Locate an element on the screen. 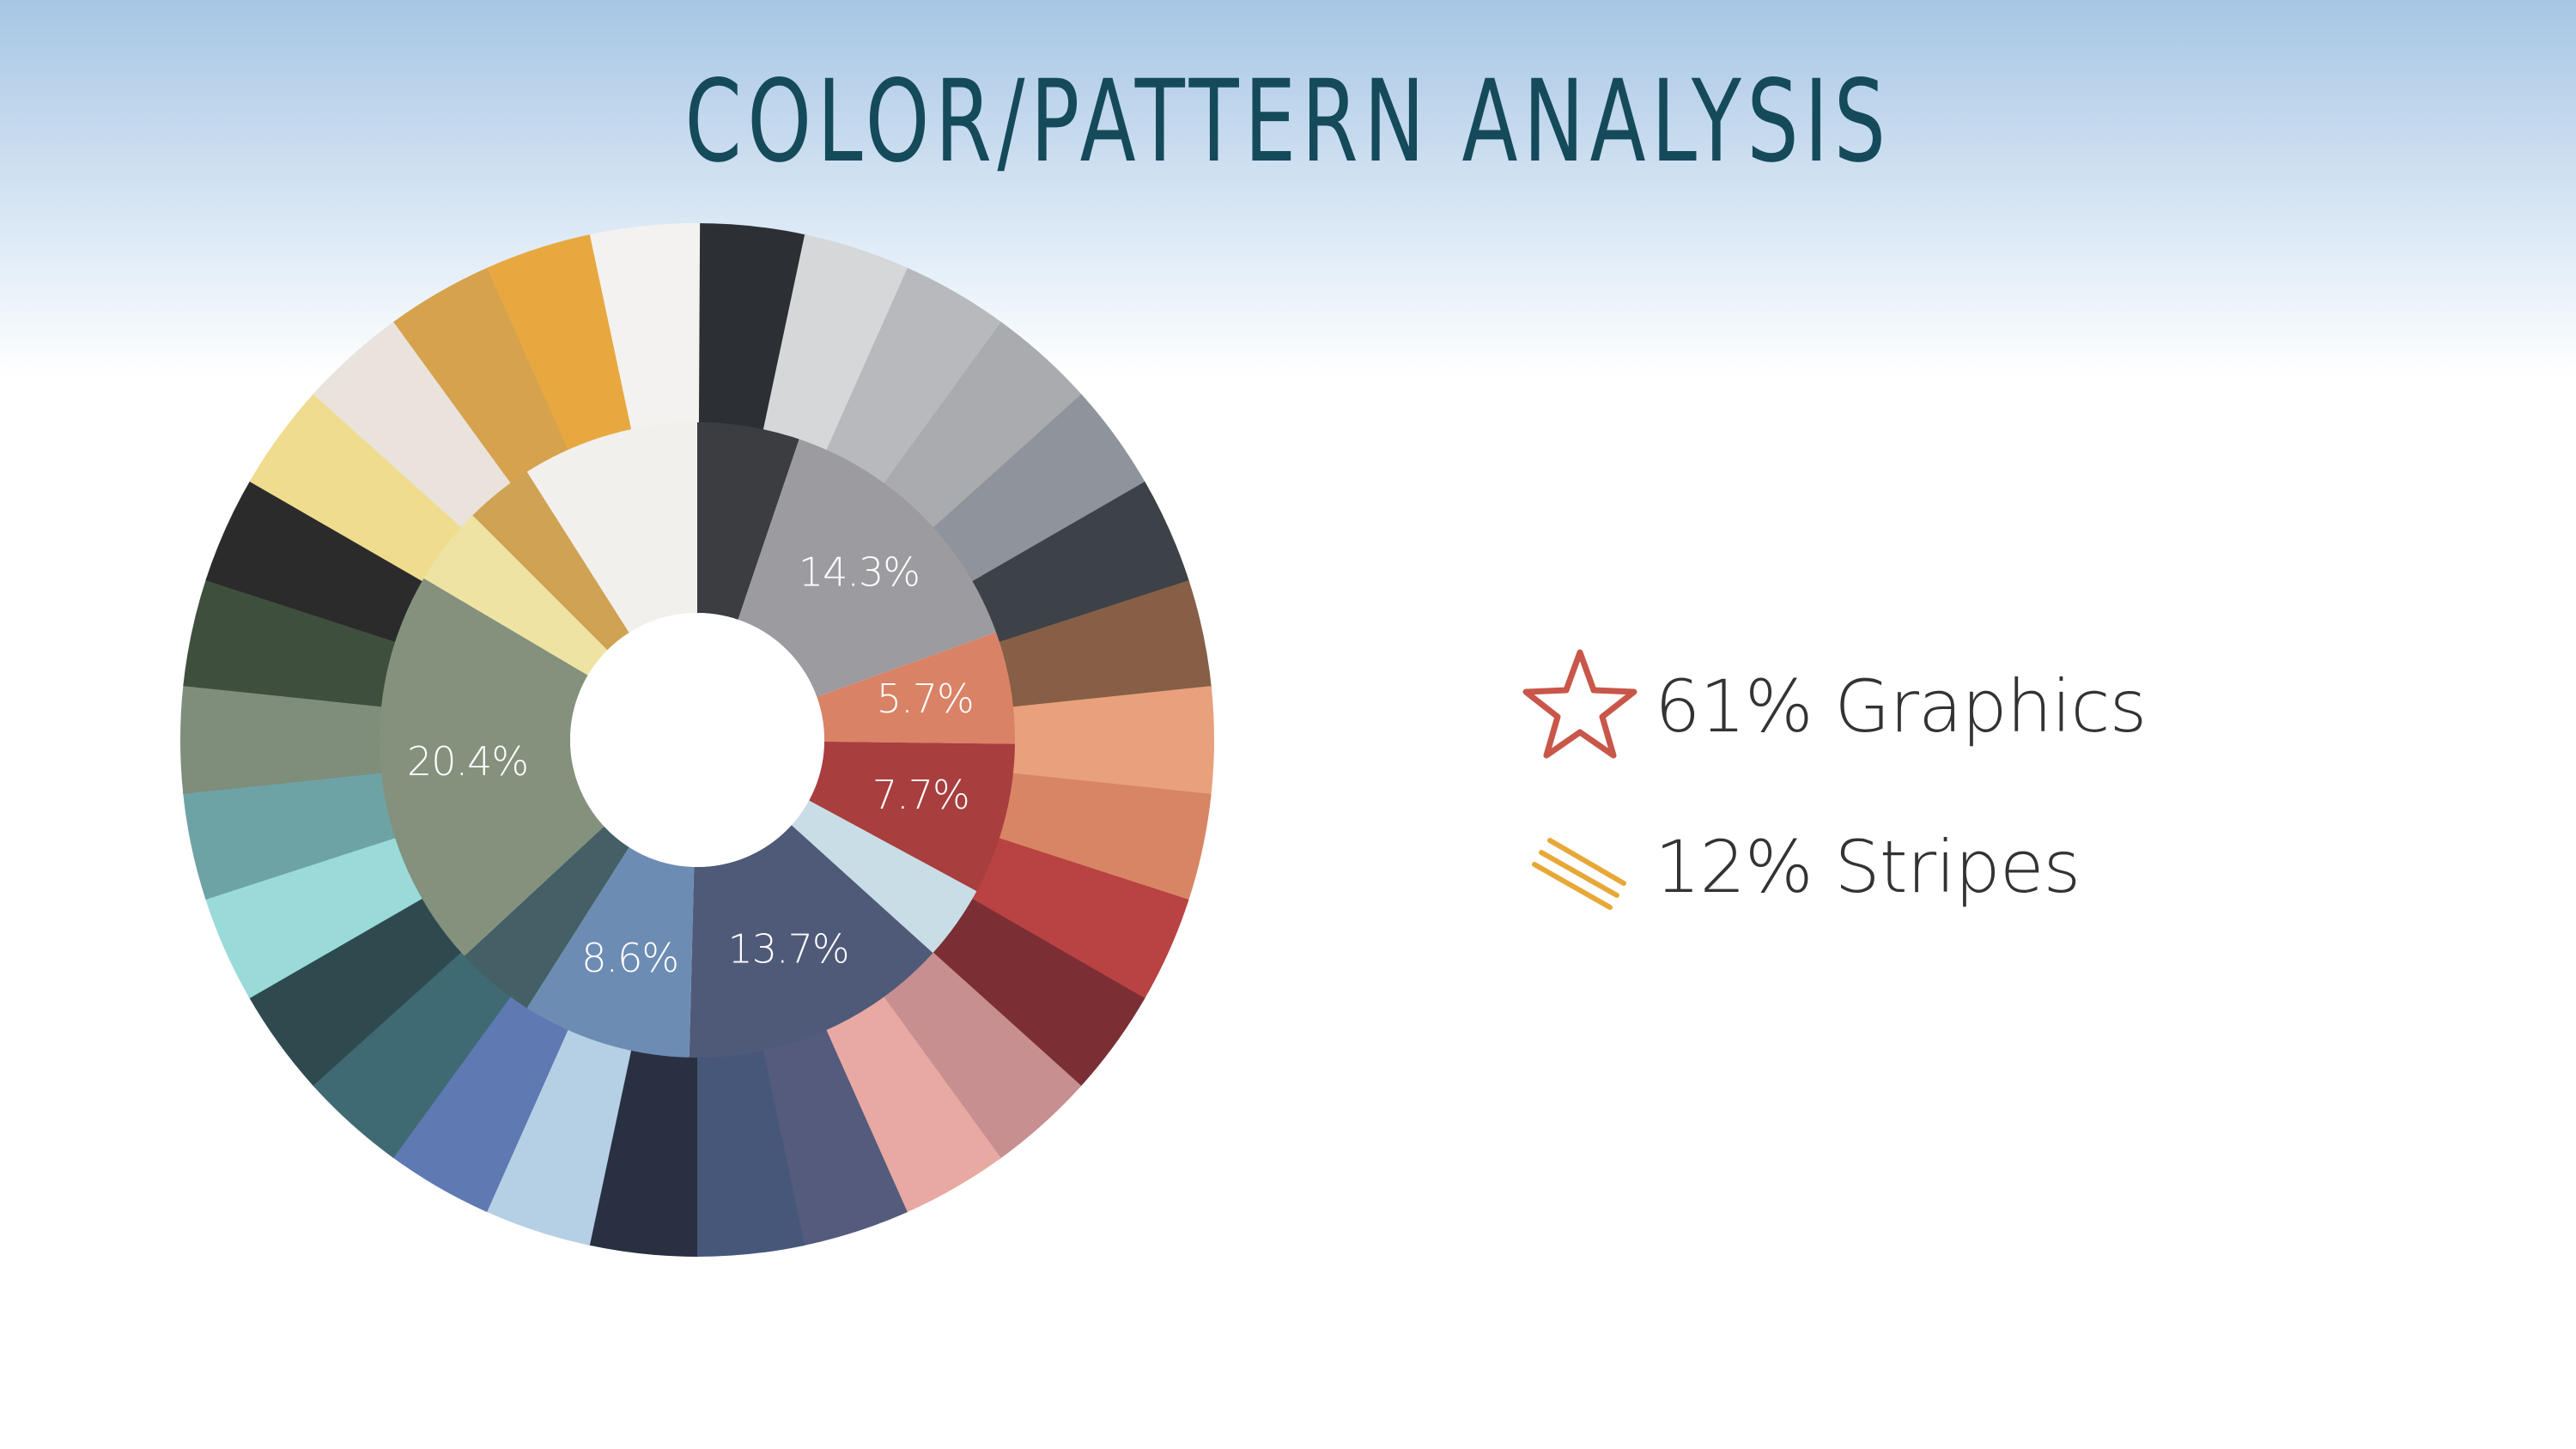 The image size is (2576, 1449). inner-ring is located at coordinates (697, 740).